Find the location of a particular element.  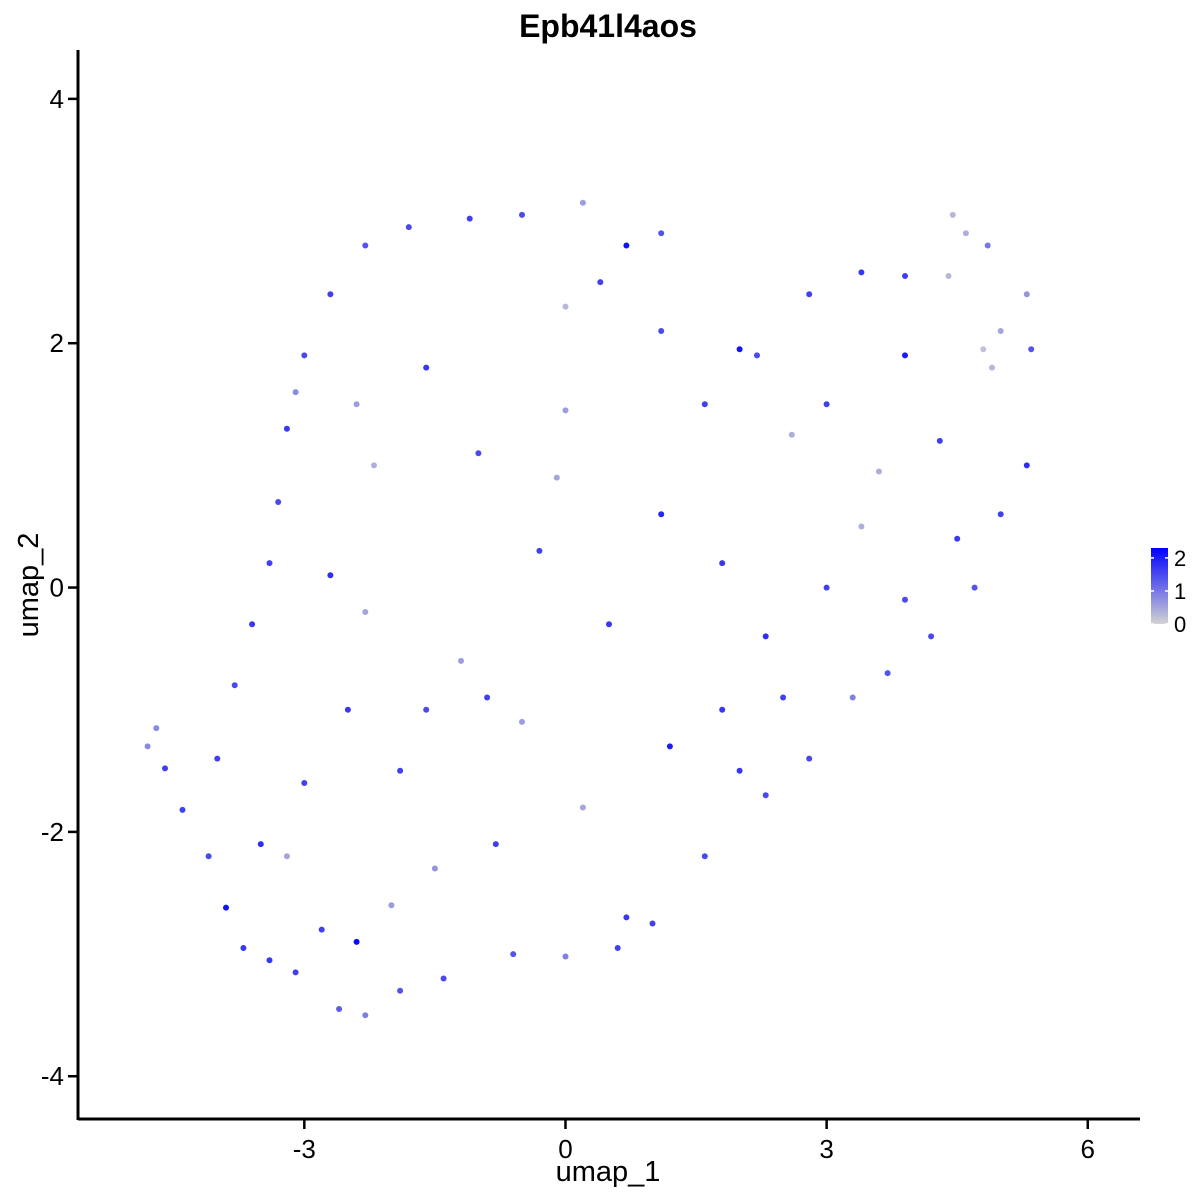

y-axis-title: umap_2 is located at coordinates (29, 585).